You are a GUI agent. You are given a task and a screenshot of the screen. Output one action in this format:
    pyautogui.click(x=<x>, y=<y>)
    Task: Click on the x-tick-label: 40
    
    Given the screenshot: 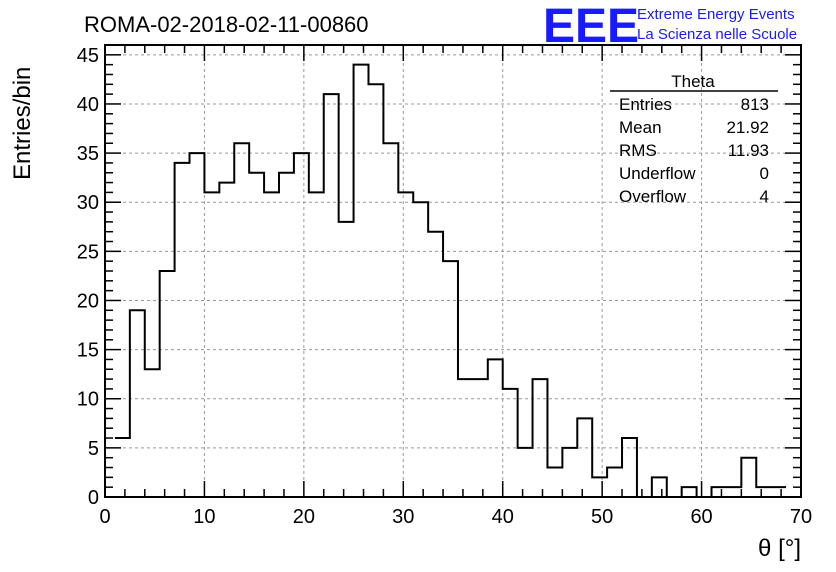 What is the action you would take?
    pyautogui.click(x=503, y=517)
    